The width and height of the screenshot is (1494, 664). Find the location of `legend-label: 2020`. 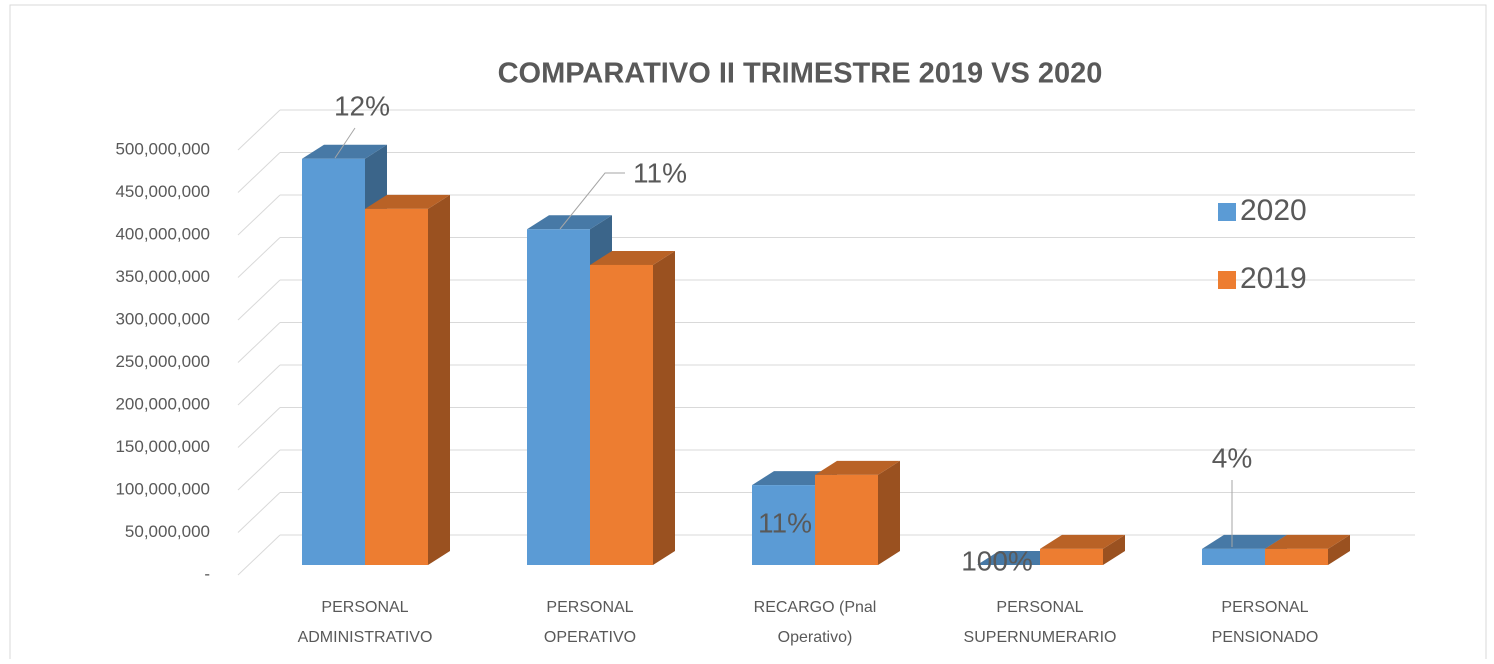

legend-label: 2020 is located at coordinates (1273, 210).